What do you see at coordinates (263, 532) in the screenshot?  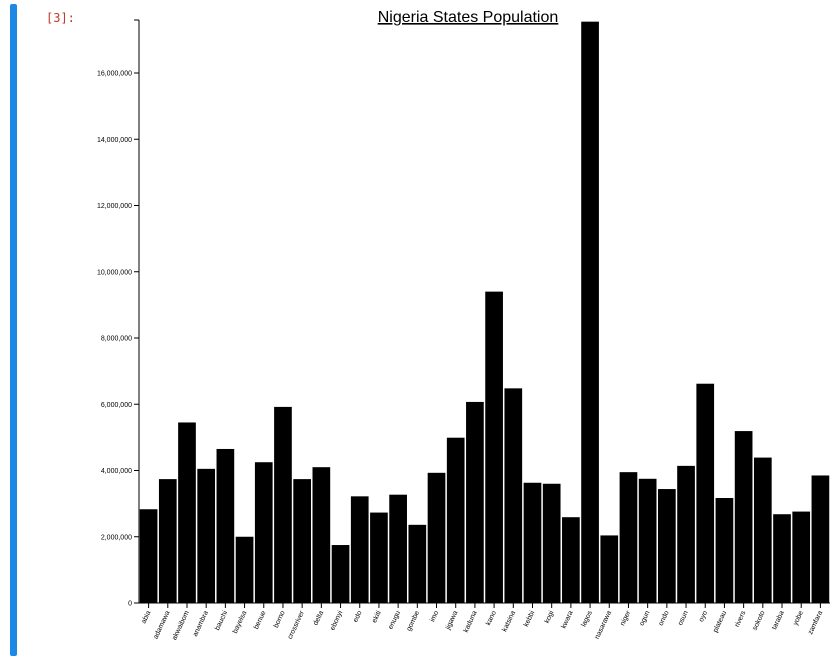 I see `bar-benue` at bounding box center [263, 532].